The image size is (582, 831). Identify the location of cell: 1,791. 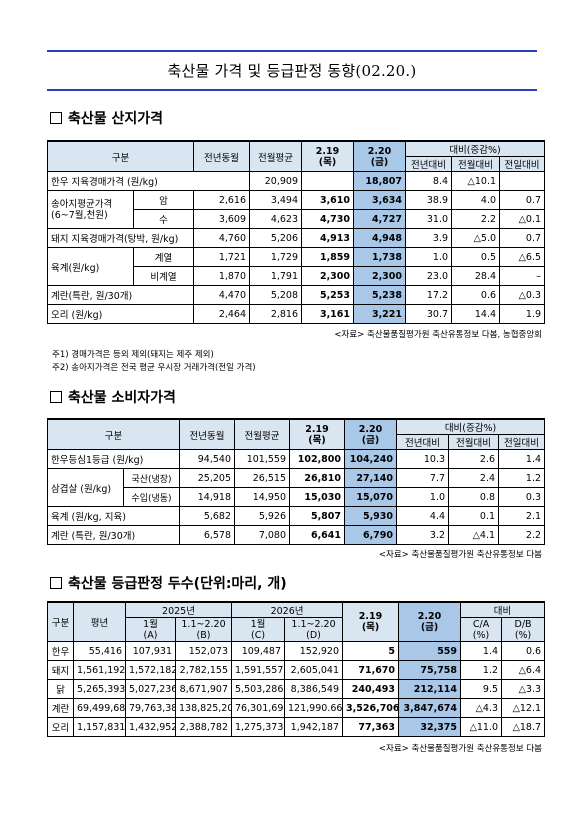
(276, 276).